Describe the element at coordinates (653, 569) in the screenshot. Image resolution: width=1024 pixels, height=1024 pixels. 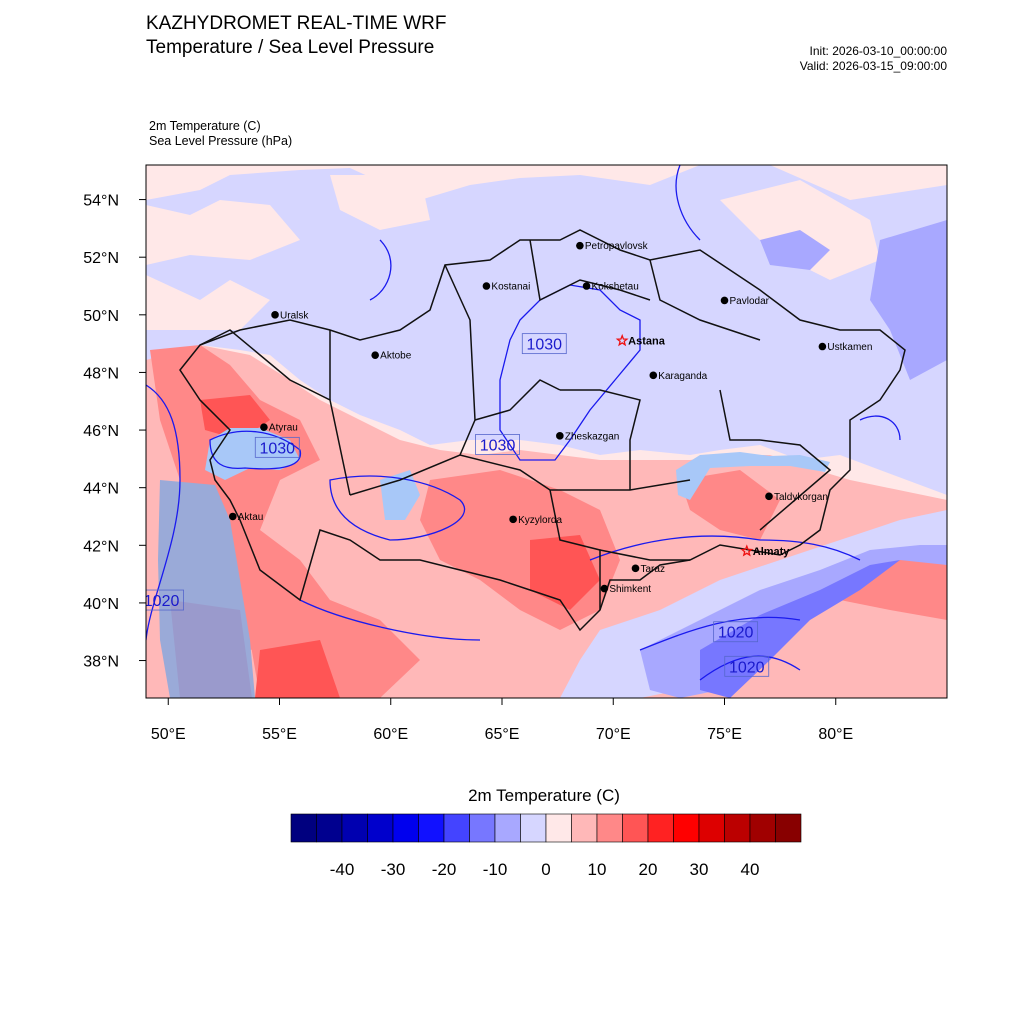
I see `city-label: Taraz` at that location.